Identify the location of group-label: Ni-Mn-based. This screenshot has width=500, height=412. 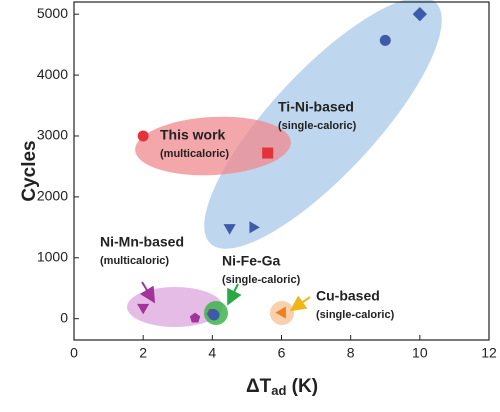
(142, 242).